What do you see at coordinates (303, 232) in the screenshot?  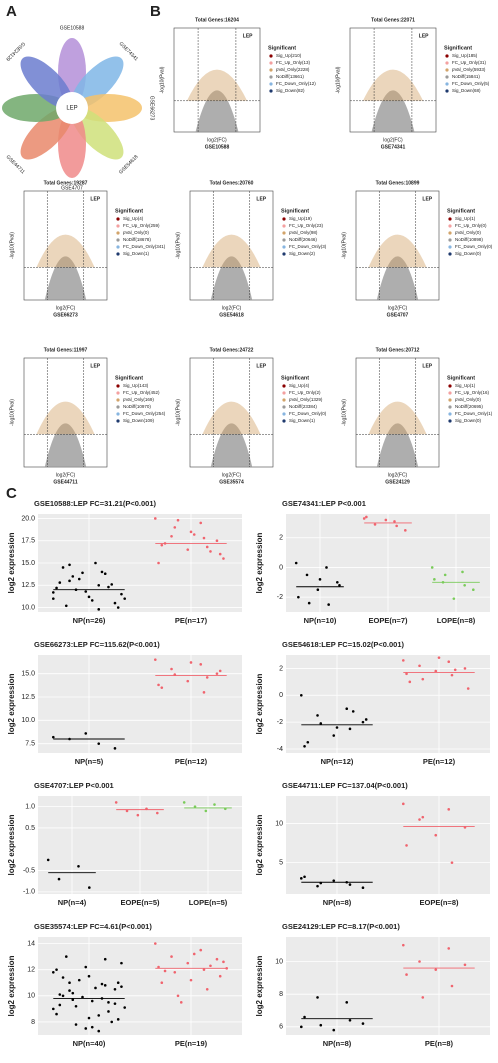 I see `legend-entry: pVal_Only(98)` at bounding box center [303, 232].